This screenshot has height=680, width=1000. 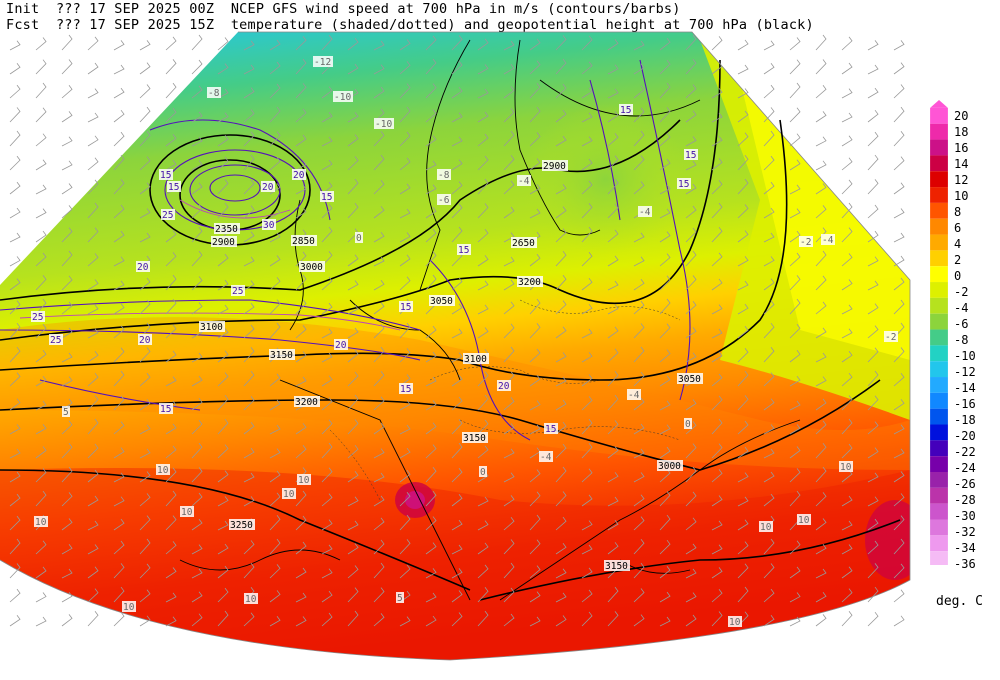 What do you see at coordinates (939, 385) in the screenshot?
I see `legend-swatch` at bounding box center [939, 385].